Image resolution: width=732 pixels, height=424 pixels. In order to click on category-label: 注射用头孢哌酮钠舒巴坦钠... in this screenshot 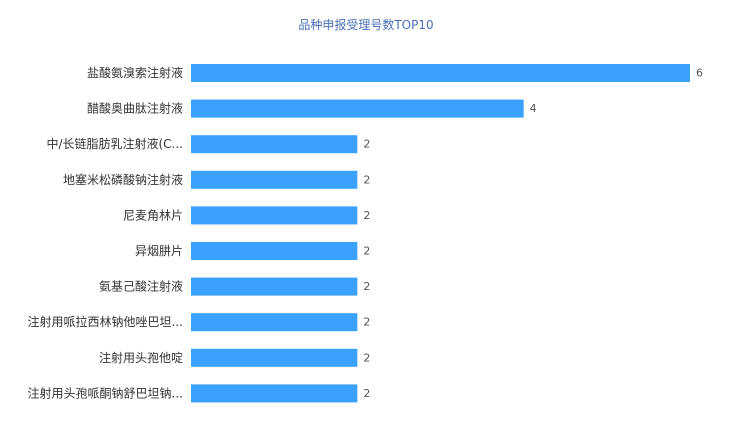, I will do `click(105, 392)`.